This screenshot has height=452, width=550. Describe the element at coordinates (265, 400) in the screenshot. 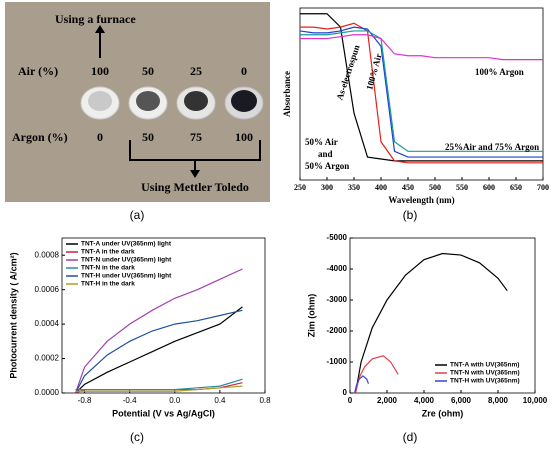

I see `x-tick-label: 0.8` at that location.